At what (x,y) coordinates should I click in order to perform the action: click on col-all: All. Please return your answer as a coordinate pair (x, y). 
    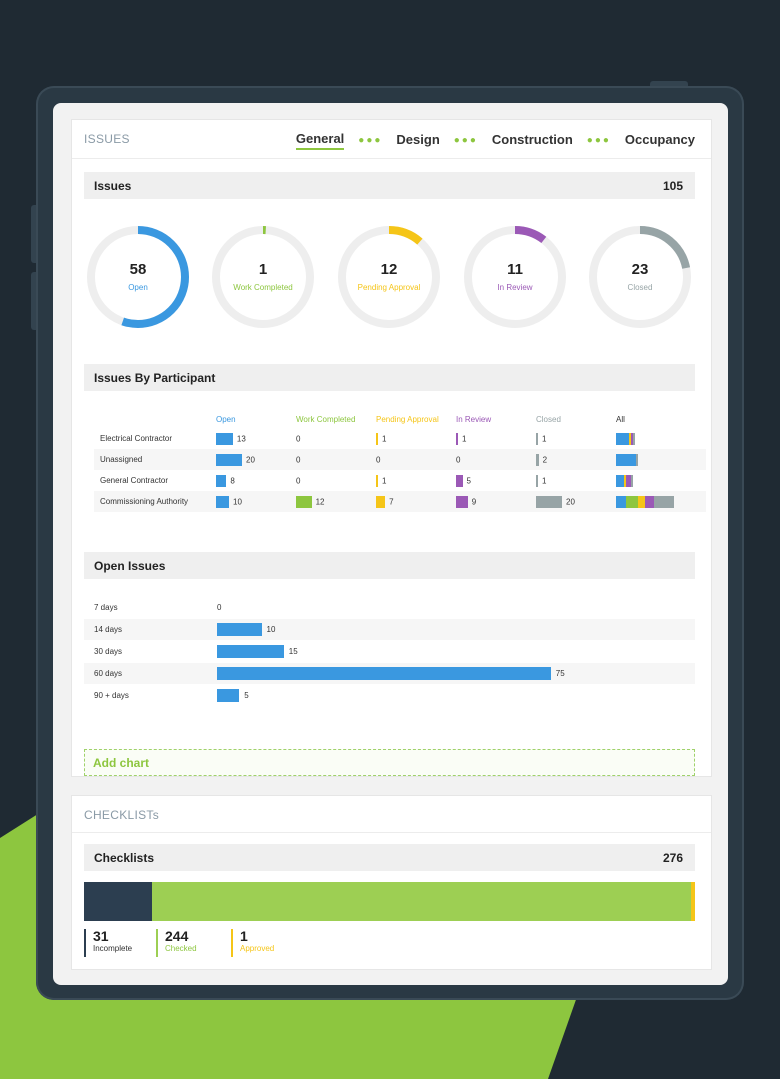
    Looking at the image, I should click on (620, 419).